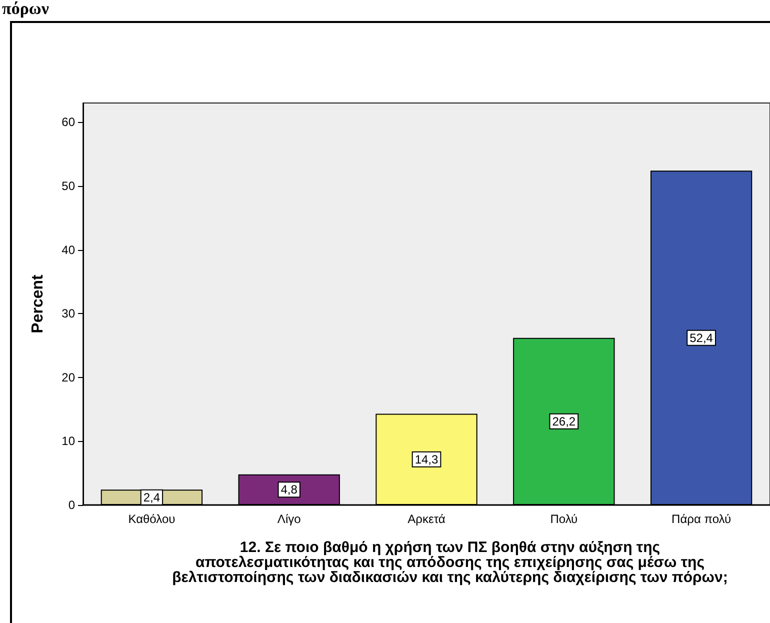  What do you see at coordinates (702, 337) in the screenshot?
I see `data-label: 52,4` at bounding box center [702, 337].